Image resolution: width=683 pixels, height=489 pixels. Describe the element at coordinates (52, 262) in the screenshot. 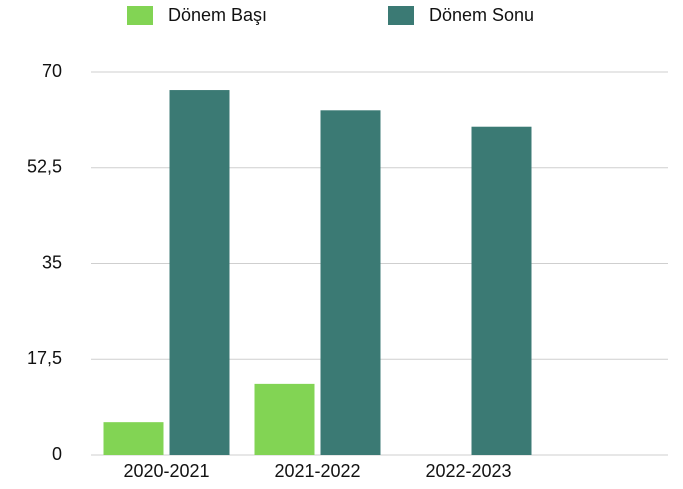

I see `y-tick-label: 35` at that location.